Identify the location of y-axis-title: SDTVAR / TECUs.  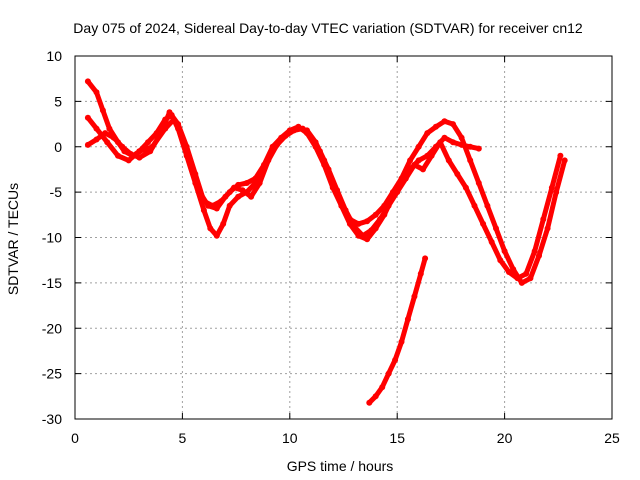
(13, 239).